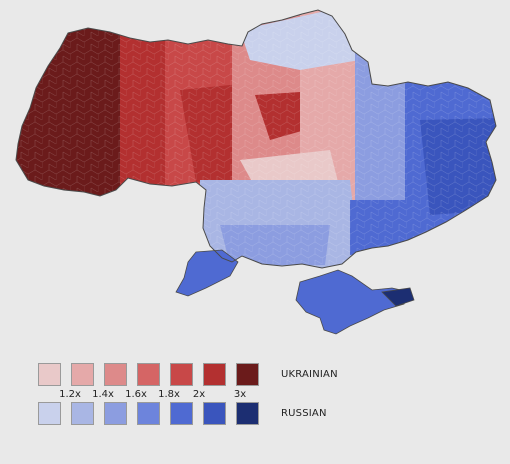  I want to click on region-kerch, so click(398, 297).